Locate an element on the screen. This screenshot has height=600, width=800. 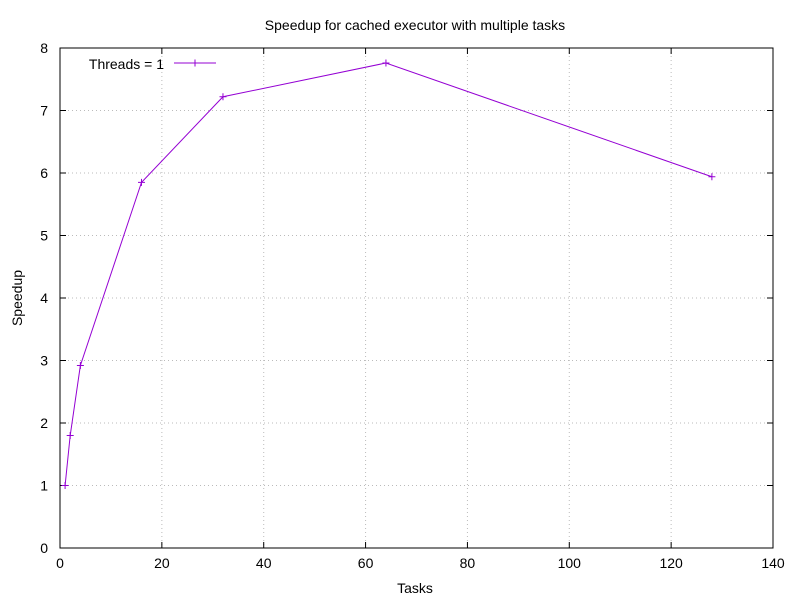
y-tick-label: 6 is located at coordinates (44, 173).